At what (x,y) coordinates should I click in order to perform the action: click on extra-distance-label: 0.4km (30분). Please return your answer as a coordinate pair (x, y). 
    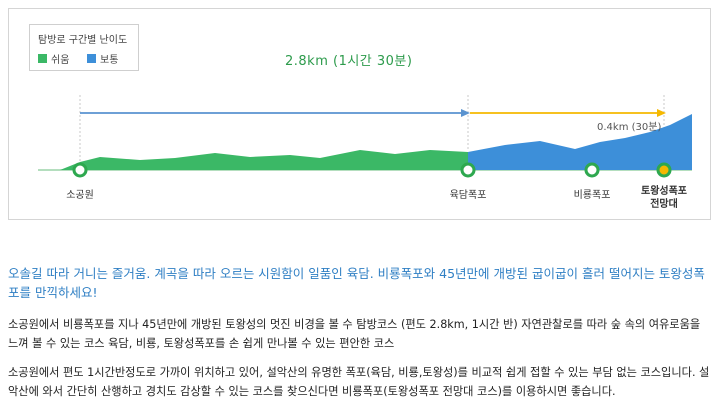
    Looking at the image, I should click on (629, 127).